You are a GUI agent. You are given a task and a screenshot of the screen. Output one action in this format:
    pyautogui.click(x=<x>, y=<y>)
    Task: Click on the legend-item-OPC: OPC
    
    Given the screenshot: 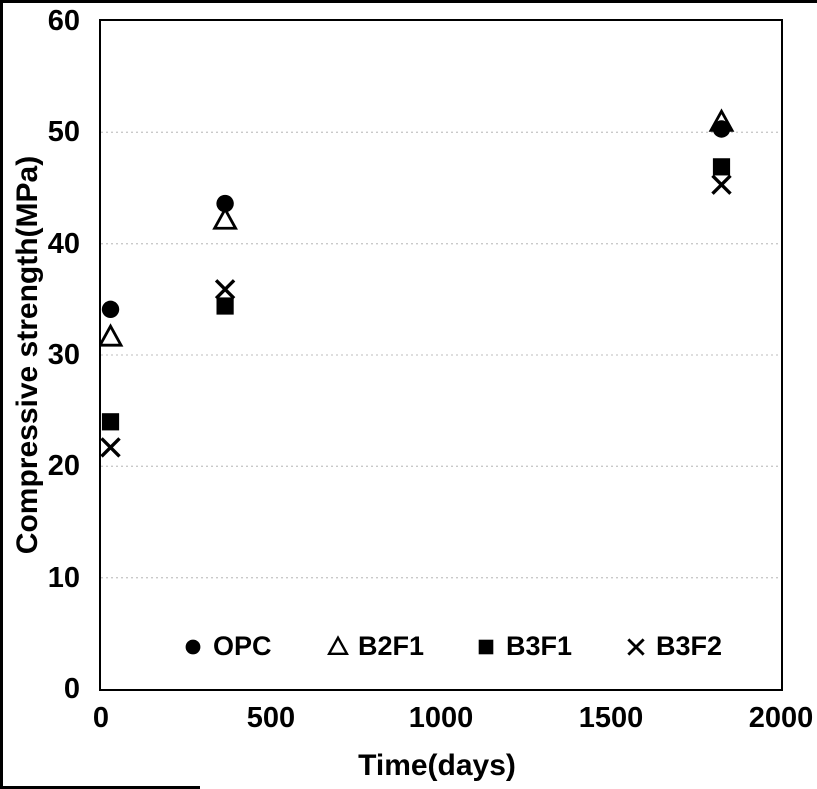 What is the action you would take?
    pyautogui.click(x=225, y=646)
    